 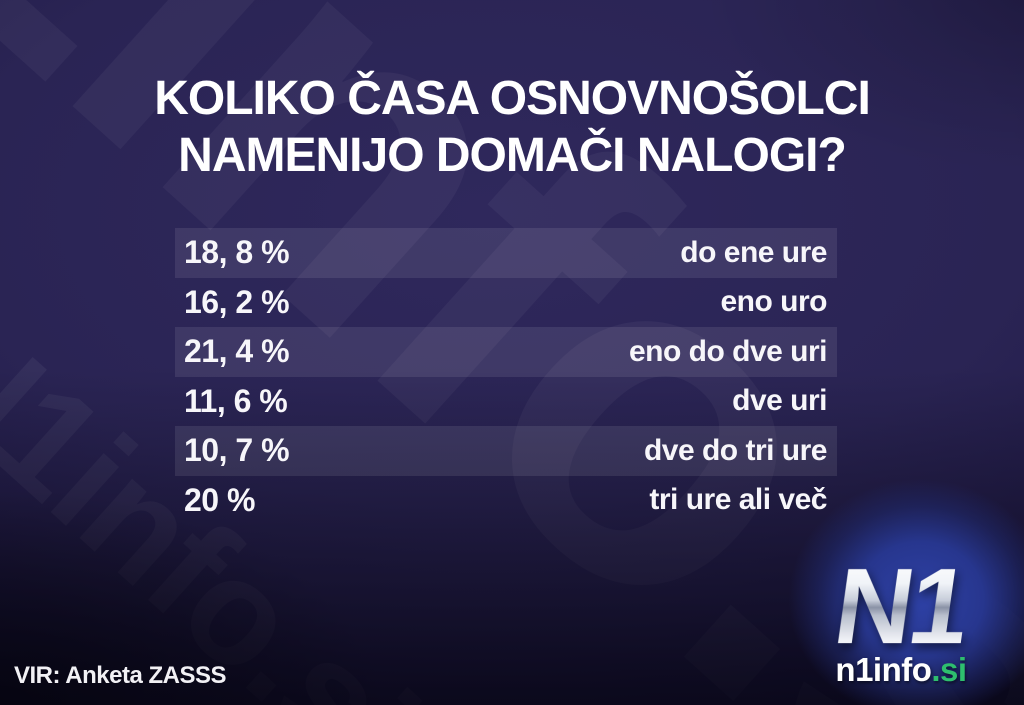 What do you see at coordinates (120, 675) in the screenshot?
I see `source-attribution: VIR: Anketa ZASSS` at bounding box center [120, 675].